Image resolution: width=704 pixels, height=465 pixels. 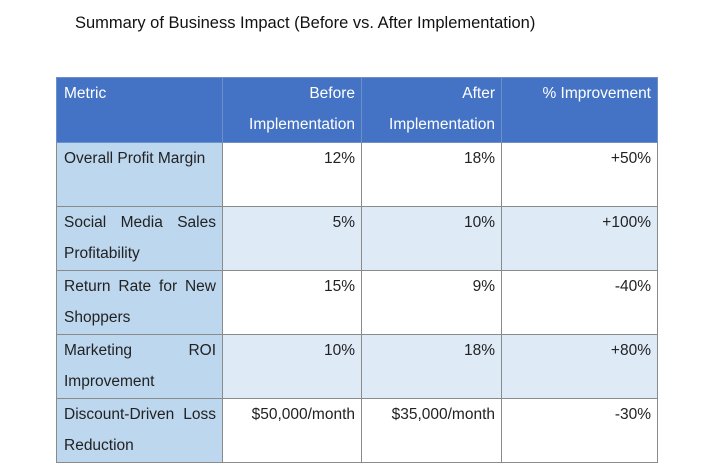 I want to click on improvement-cell: -40%, so click(x=579, y=302).